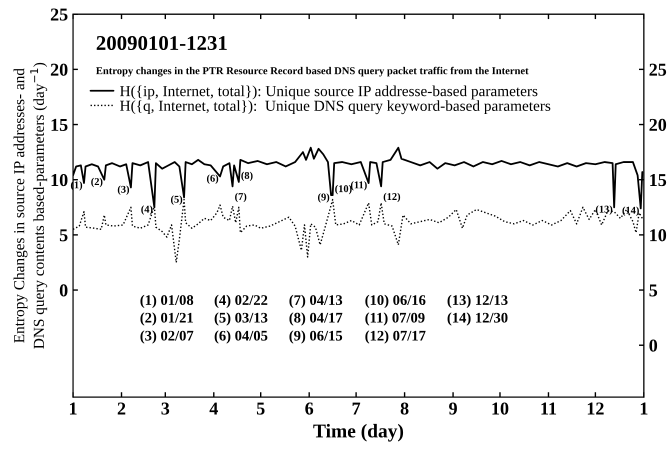 The image size is (670, 458). Describe the element at coordinates (657, 70) in the screenshot. I see `y2-tick-label: 25` at that location.